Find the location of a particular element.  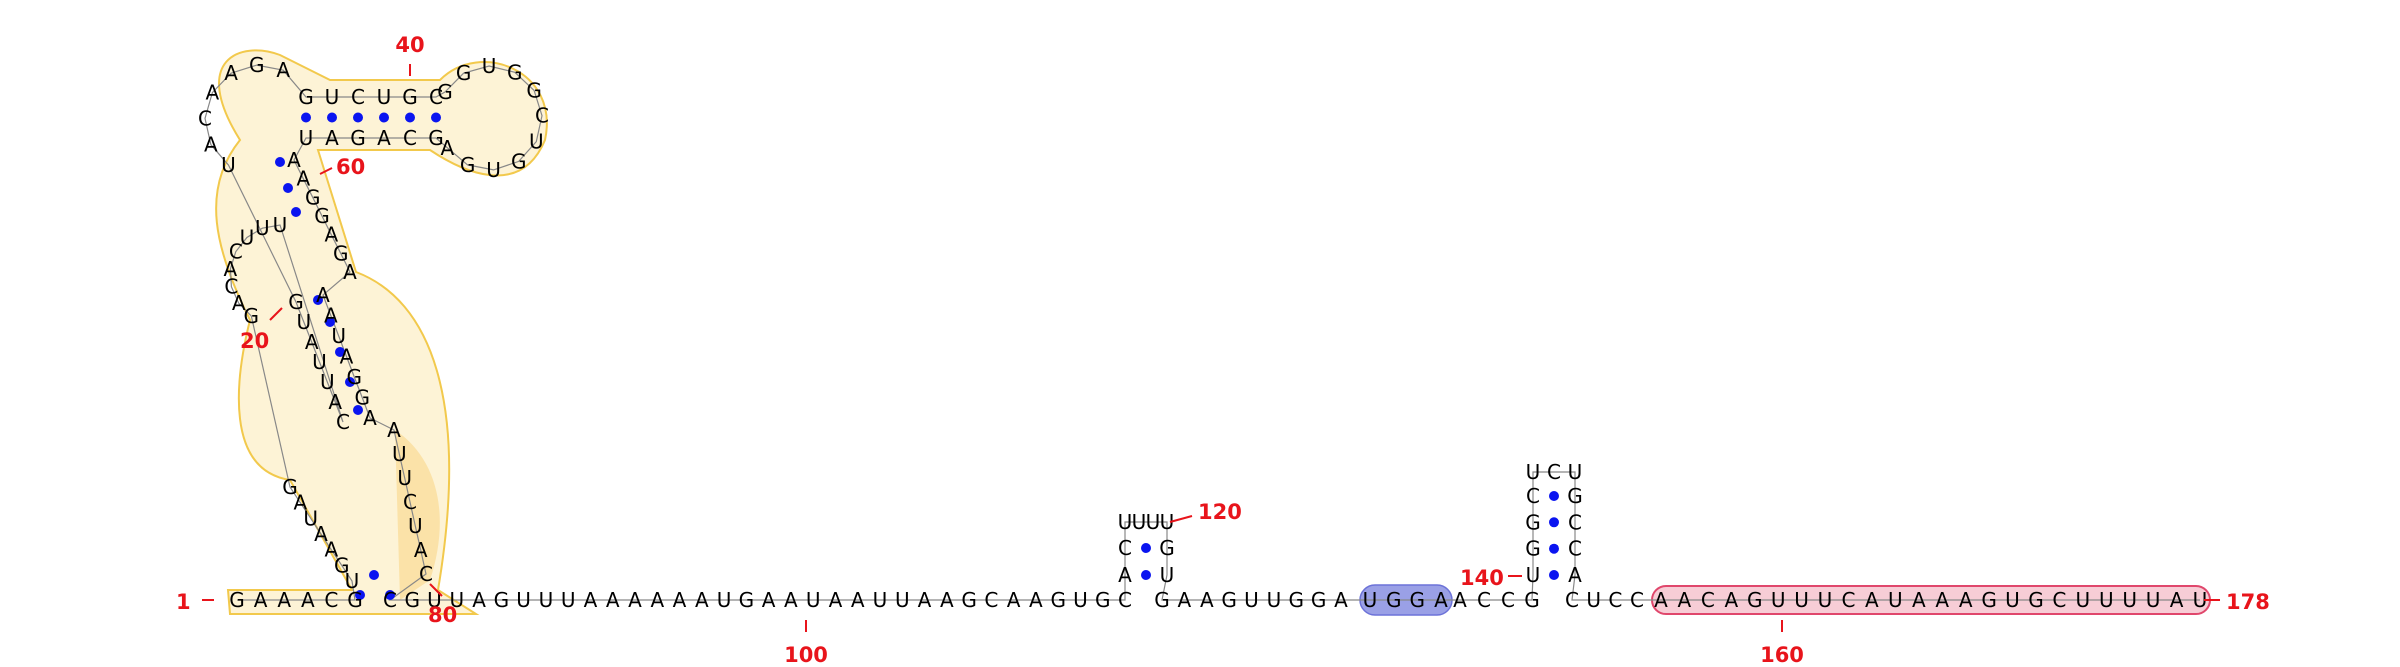

highlight-region-inner-loop is located at coordinates (417, 515).